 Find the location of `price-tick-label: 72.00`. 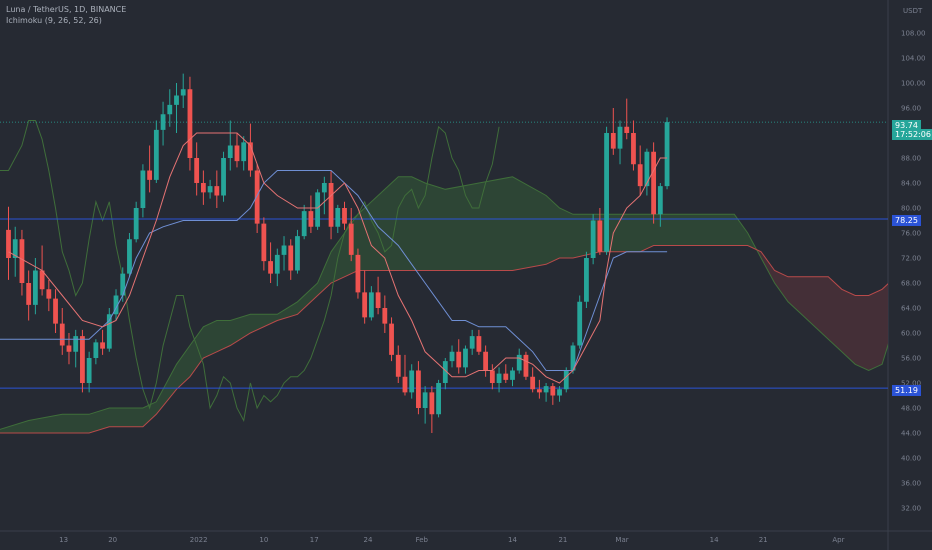

price-tick-label: 72.00 is located at coordinates (911, 259).